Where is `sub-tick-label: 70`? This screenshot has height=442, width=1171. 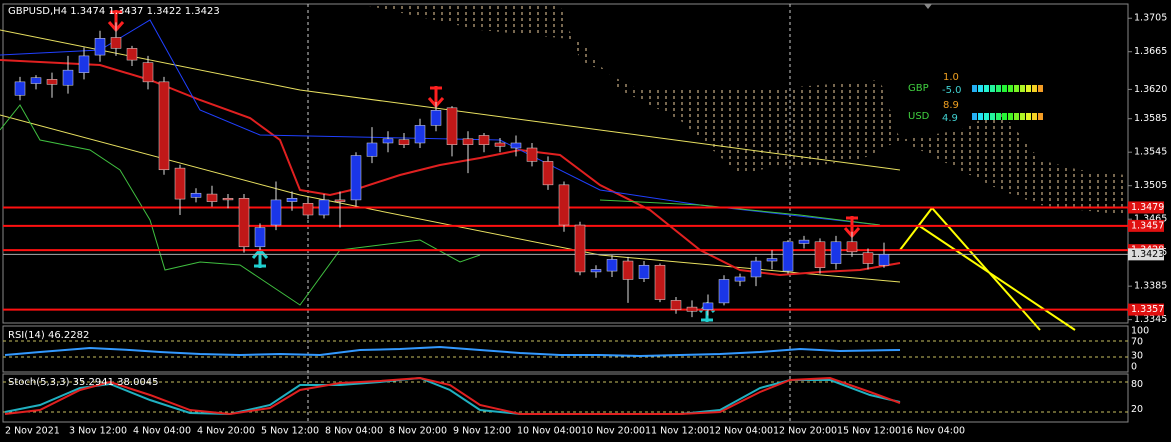 sub-tick-label: 70 is located at coordinates (1137, 341).